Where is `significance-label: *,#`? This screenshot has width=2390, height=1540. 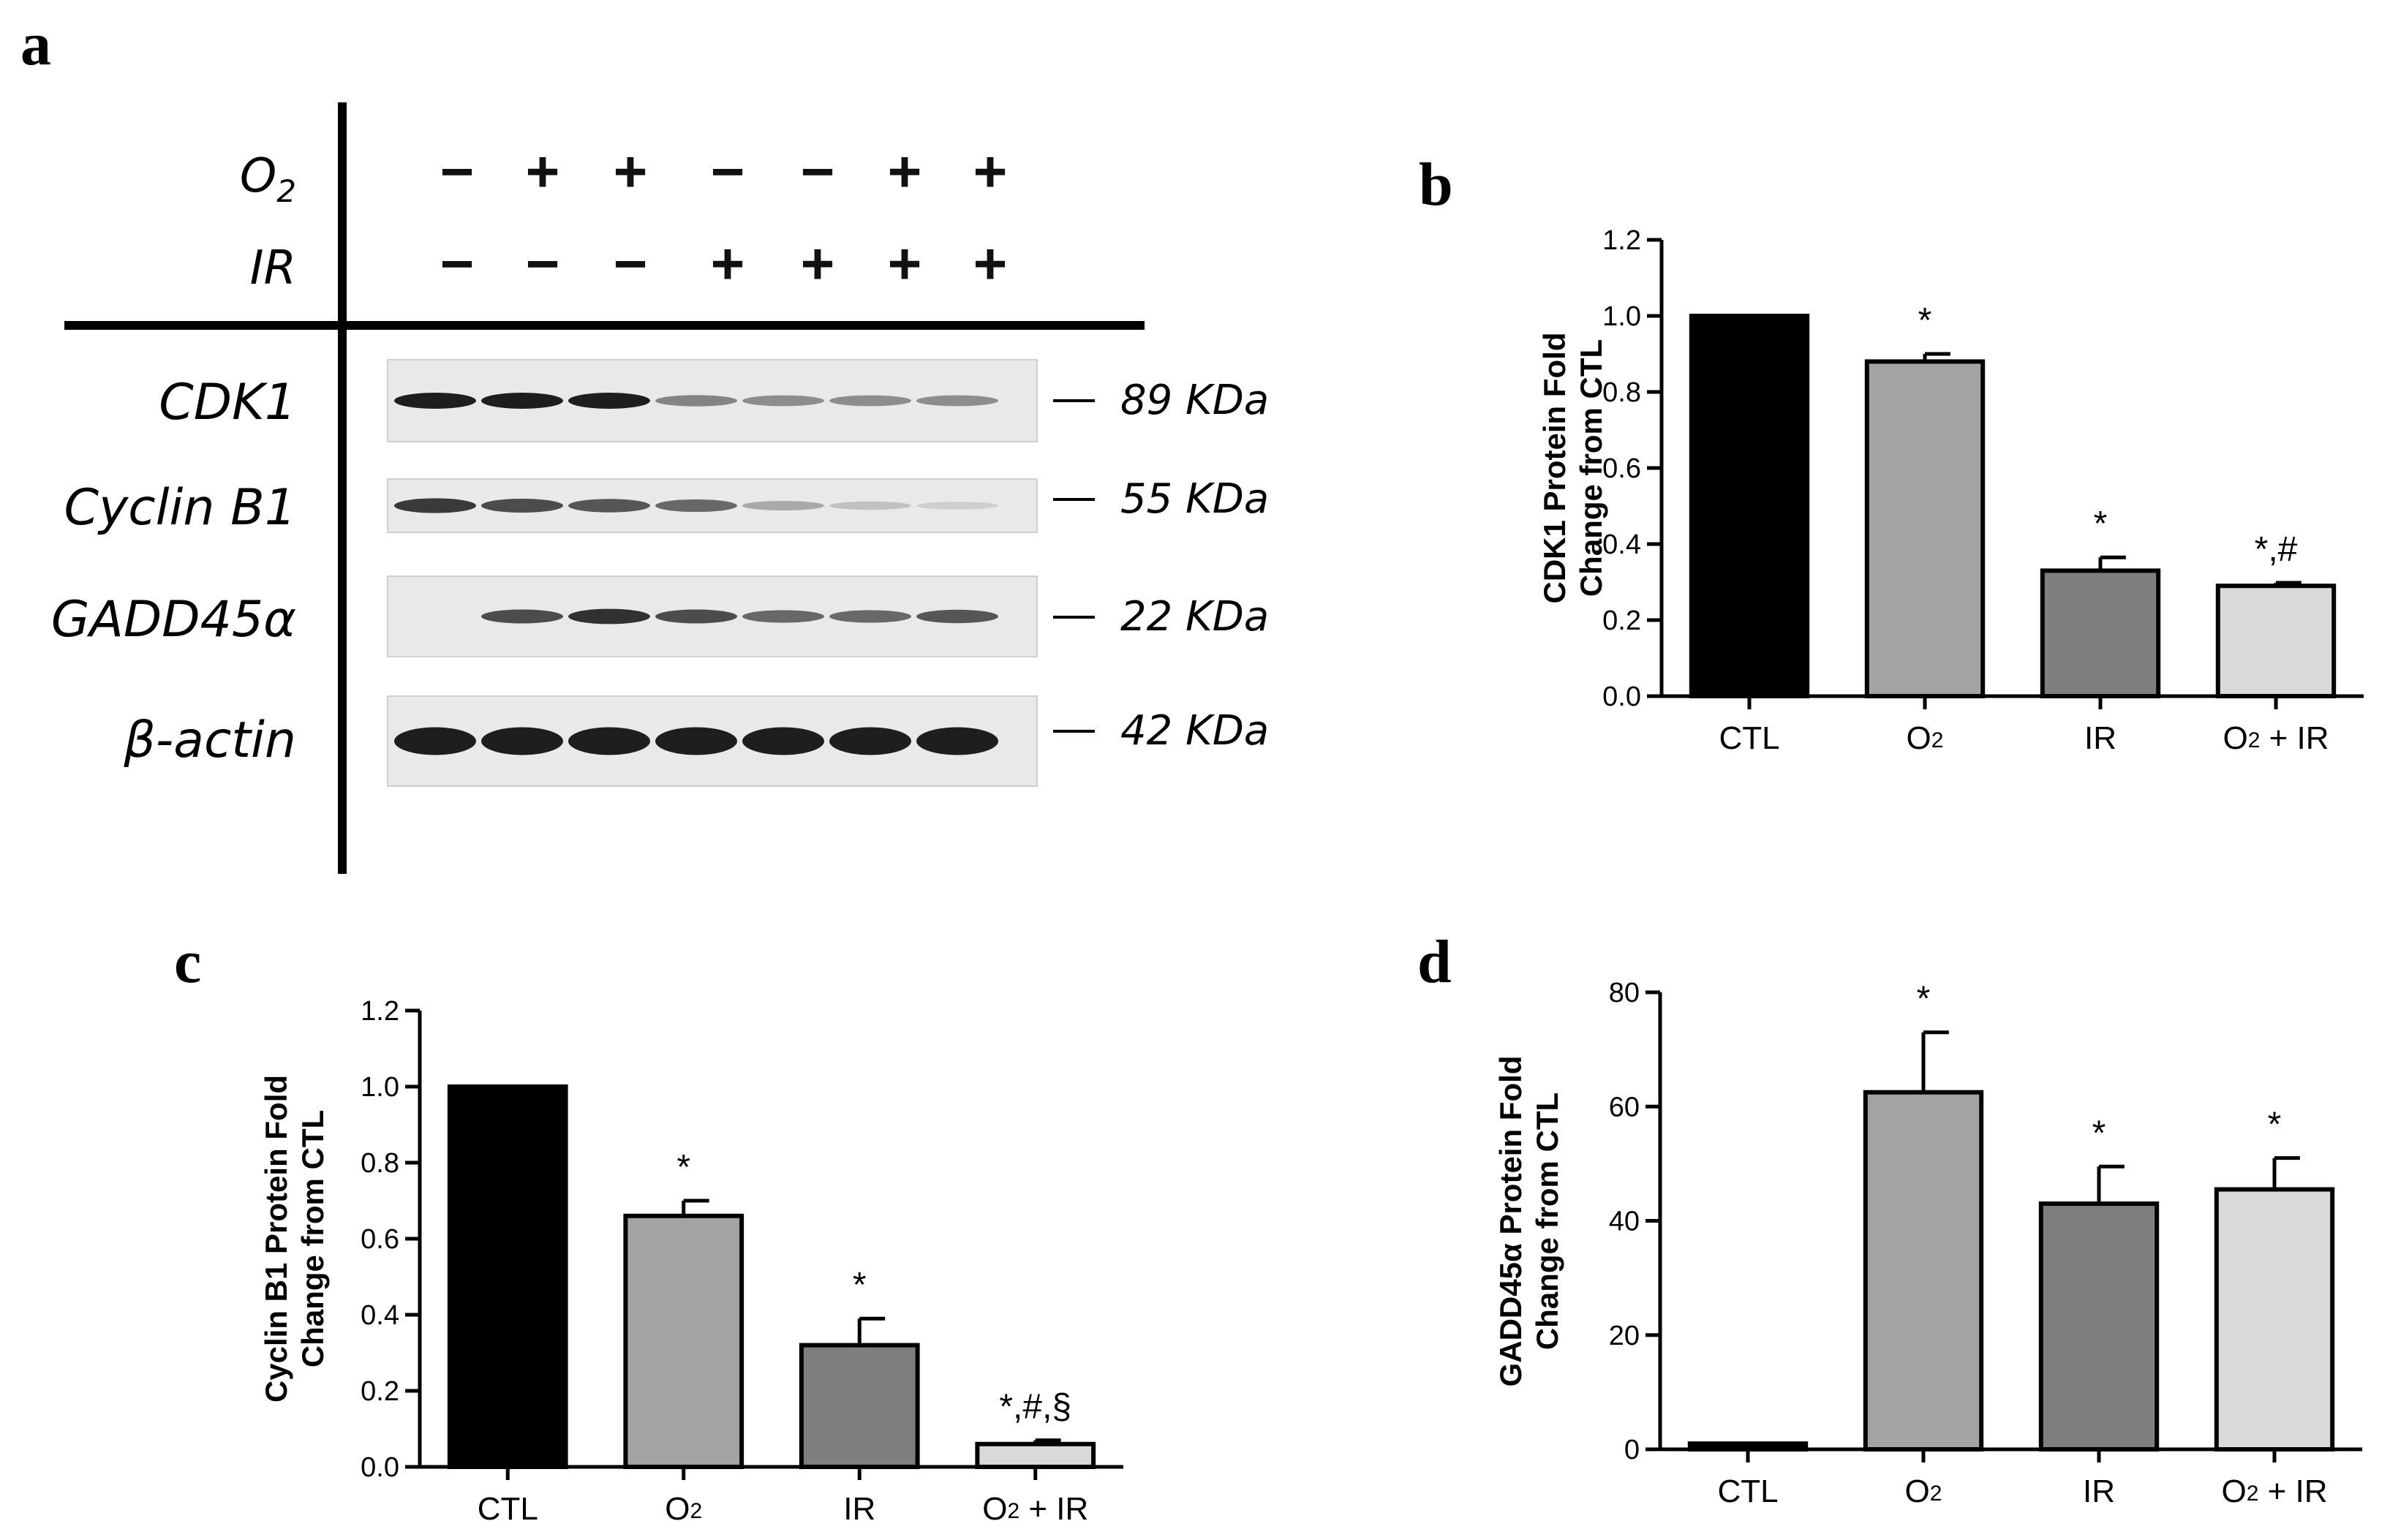 significance-label: *,# is located at coordinates (2276, 549).